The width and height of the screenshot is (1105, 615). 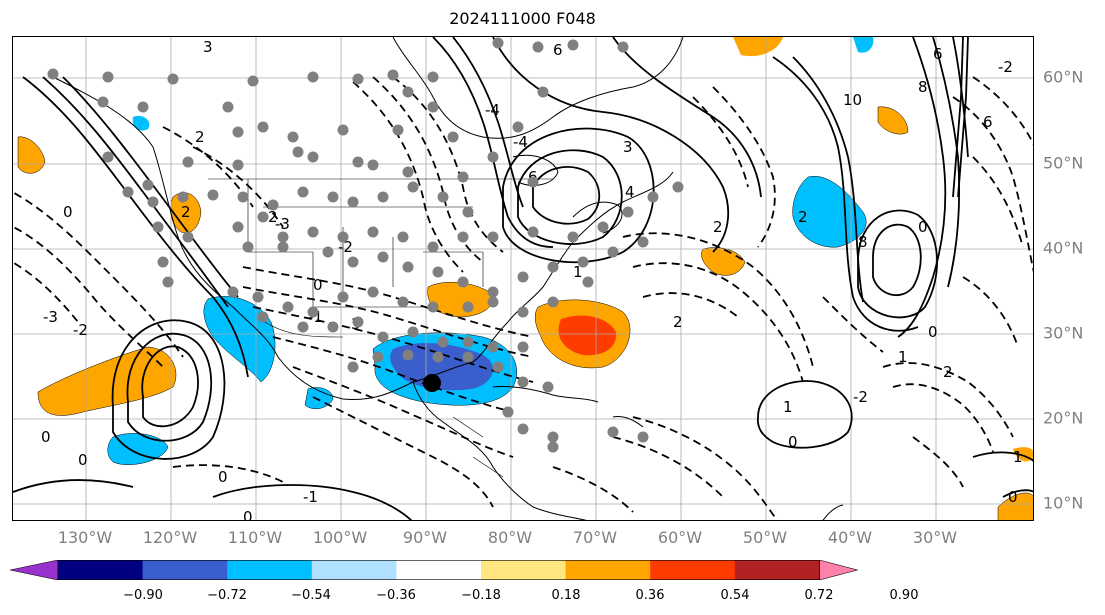 What do you see at coordinates (1063, 77) in the screenshot?
I see `latitude-label: 60°N` at bounding box center [1063, 77].